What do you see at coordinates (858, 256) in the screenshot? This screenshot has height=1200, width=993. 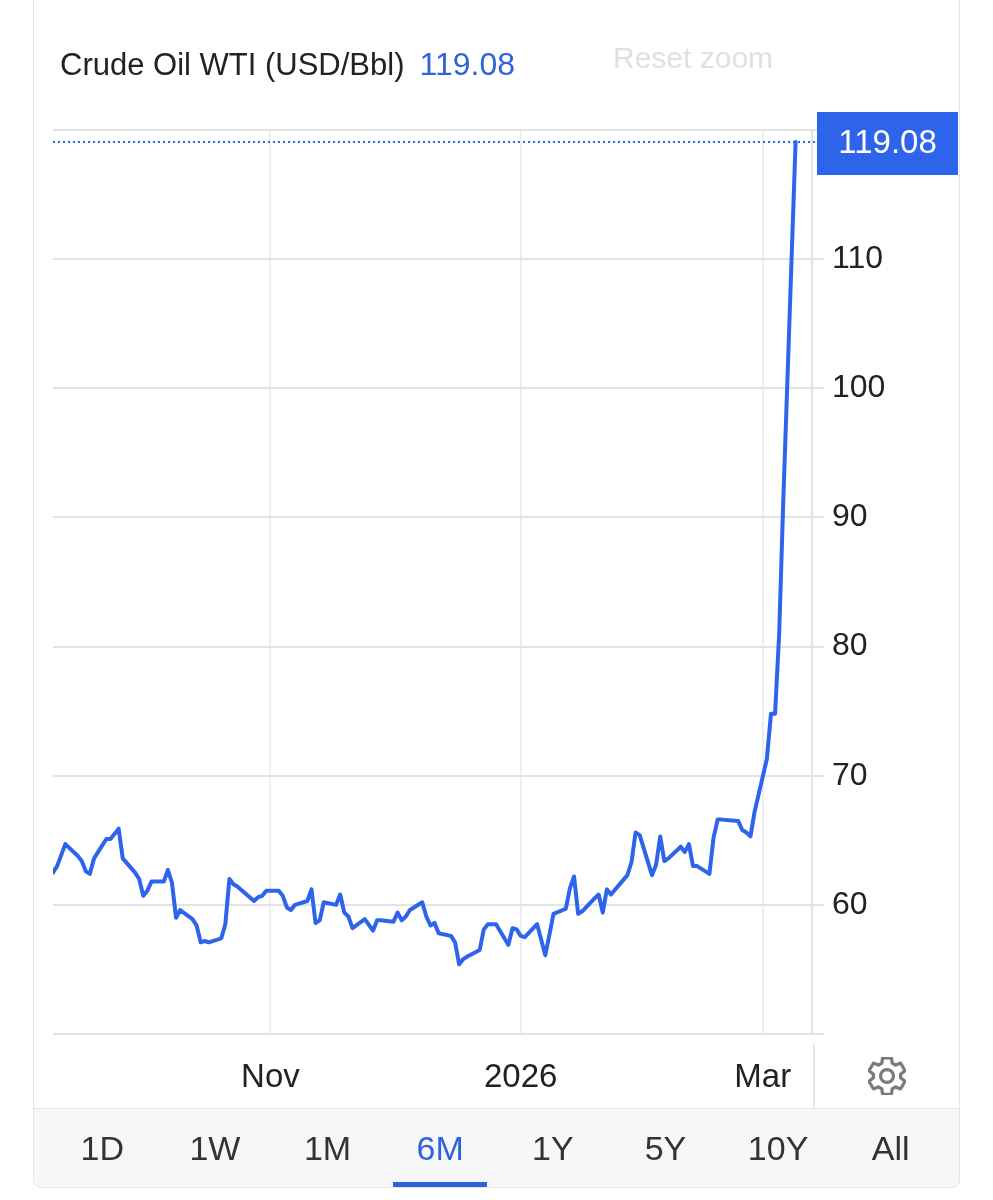 I see `y-tick-label: 110` at bounding box center [858, 256].